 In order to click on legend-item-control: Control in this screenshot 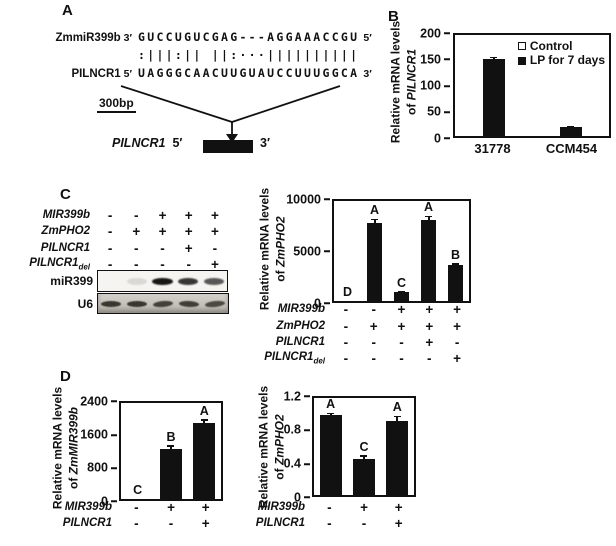, I will do `click(561, 46)`.